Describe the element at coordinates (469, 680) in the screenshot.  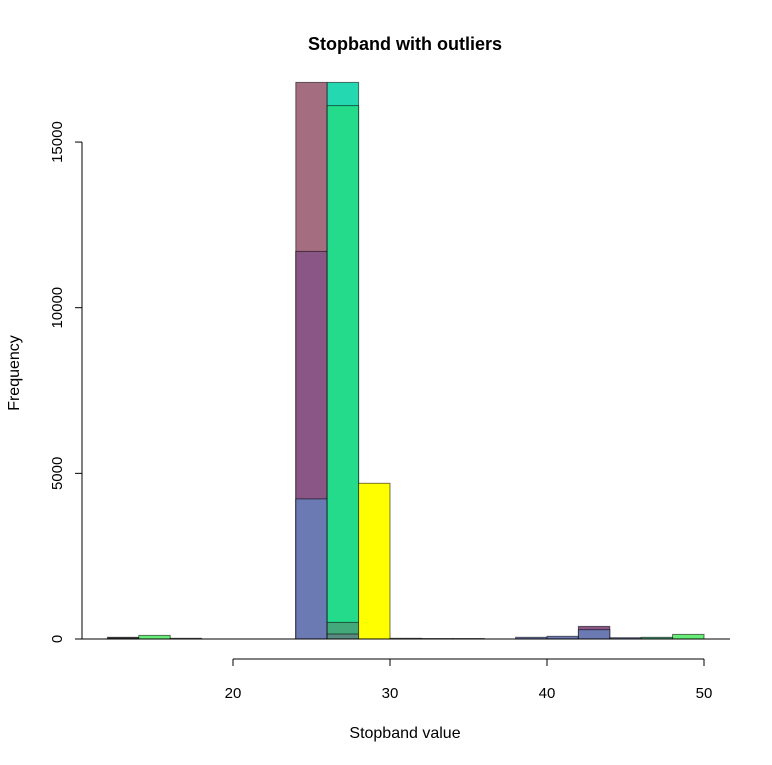
I see `x-axis: 20 30 40 50` at that location.